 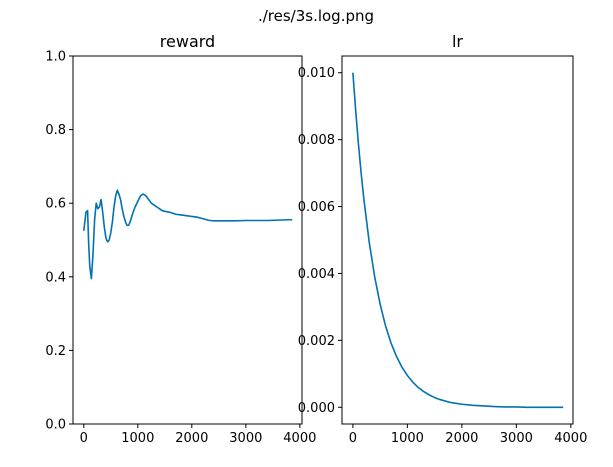 I want to click on y-tick-label-lr-5: 0.010, so click(x=316, y=73).